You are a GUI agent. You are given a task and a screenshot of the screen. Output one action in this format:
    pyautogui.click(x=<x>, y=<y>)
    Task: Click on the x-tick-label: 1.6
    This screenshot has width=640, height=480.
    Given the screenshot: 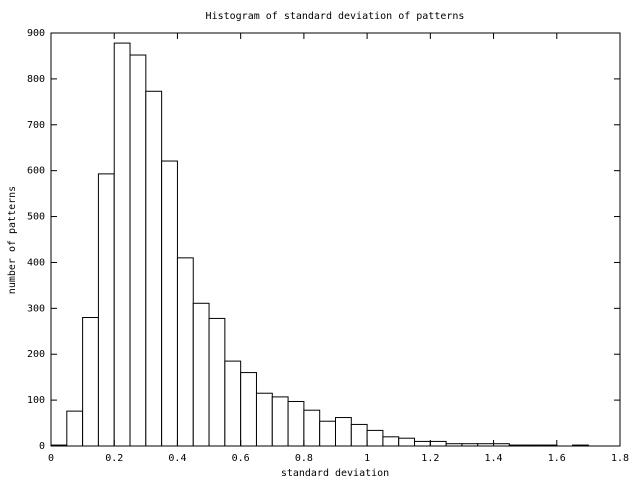 What is the action you would take?
    pyautogui.click(x=557, y=458)
    